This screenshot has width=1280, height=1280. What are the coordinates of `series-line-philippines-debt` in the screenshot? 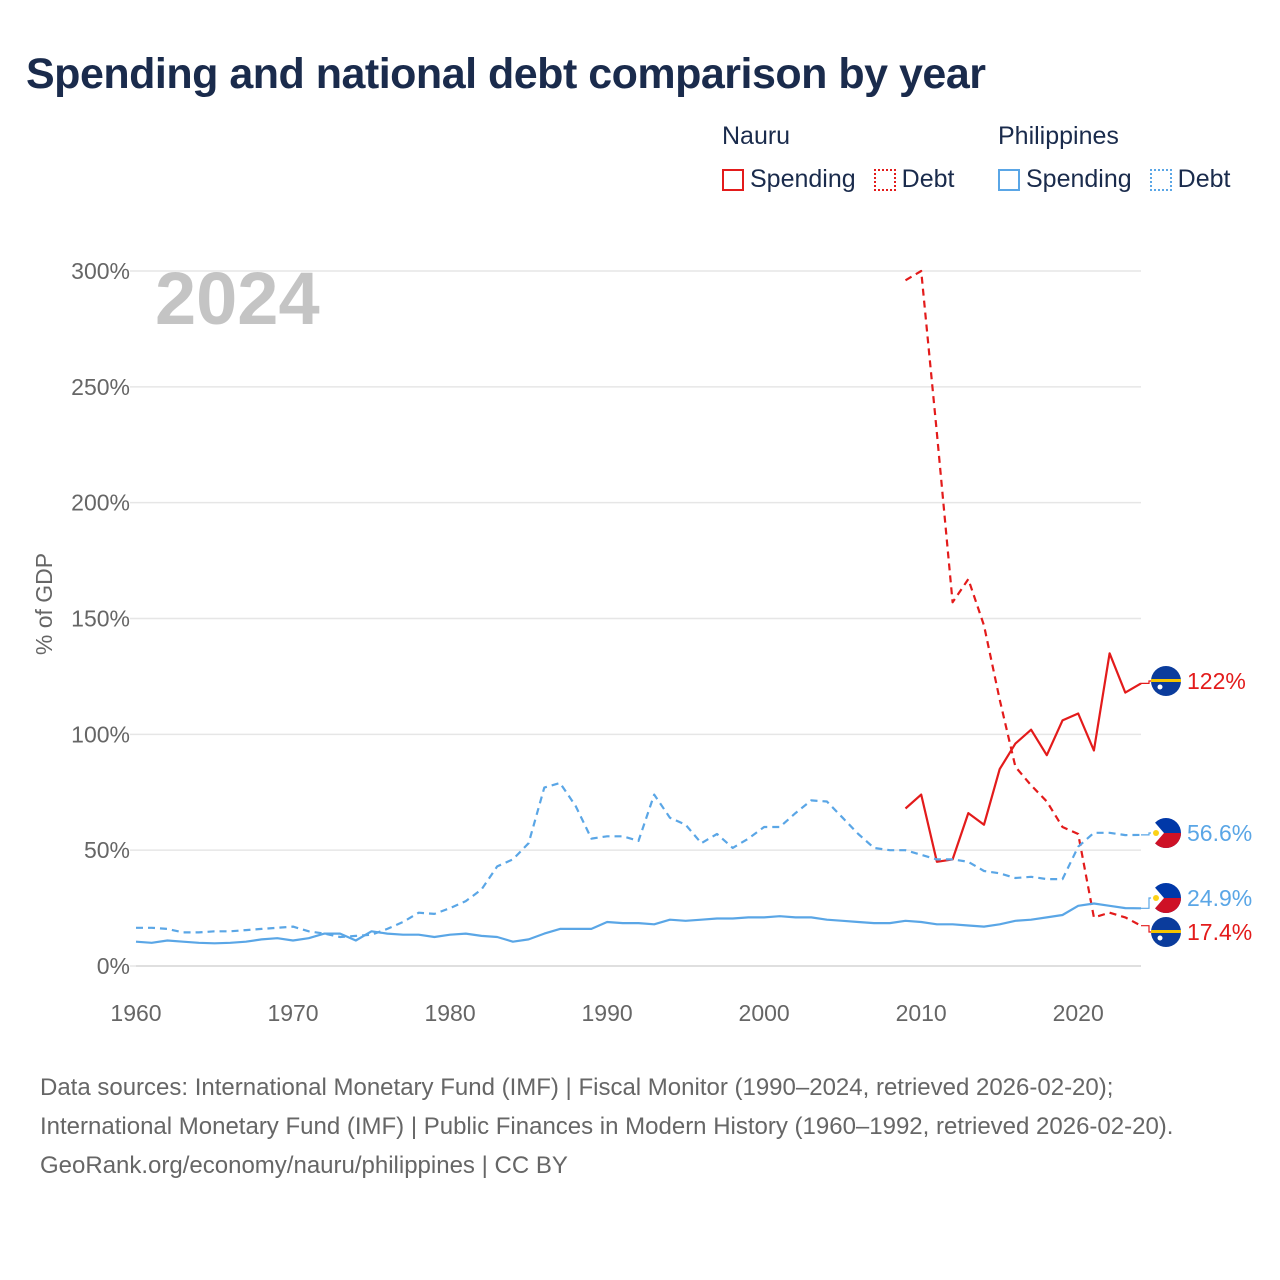 It's located at (639, 860).